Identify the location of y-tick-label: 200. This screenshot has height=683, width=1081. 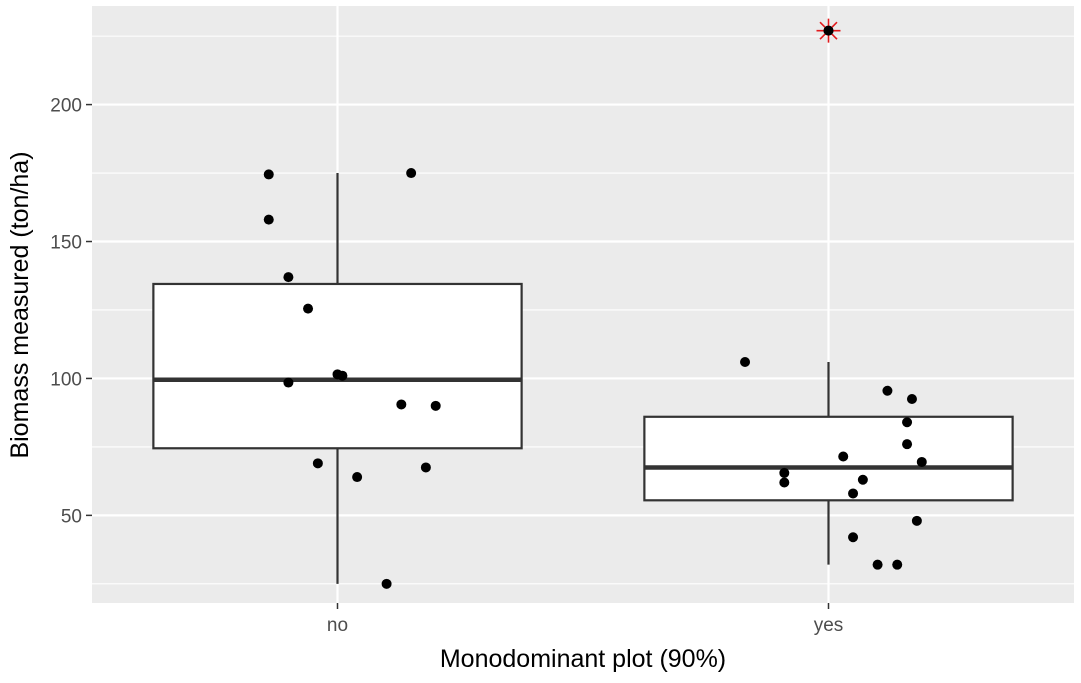
(66, 106).